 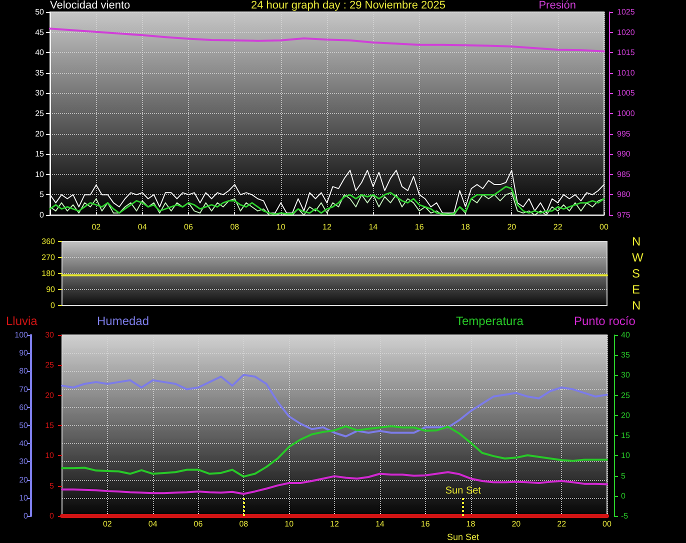 I want to click on y-tick-label: 70, so click(x=24, y=389).